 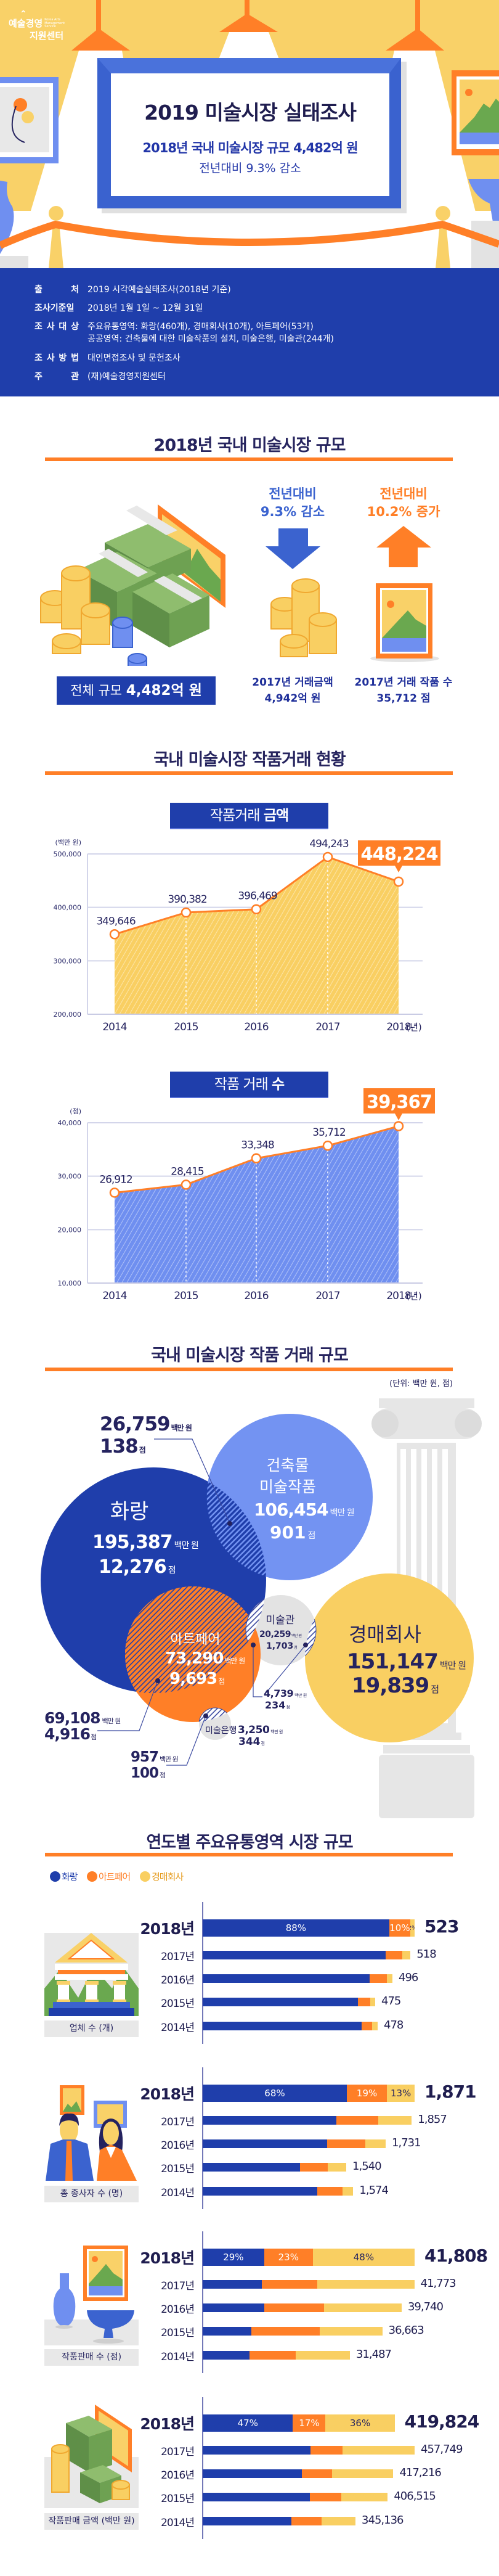 What do you see at coordinates (145, 1543) in the screenshot?
I see `gallery-amount: 195,387 백만 원` at bounding box center [145, 1543].